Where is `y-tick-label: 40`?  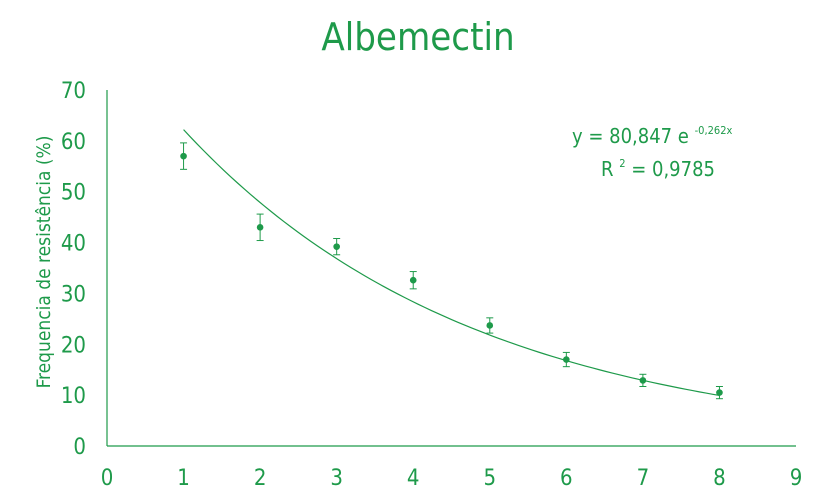
y-tick-label: 40 is located at coordinates (73, 244).